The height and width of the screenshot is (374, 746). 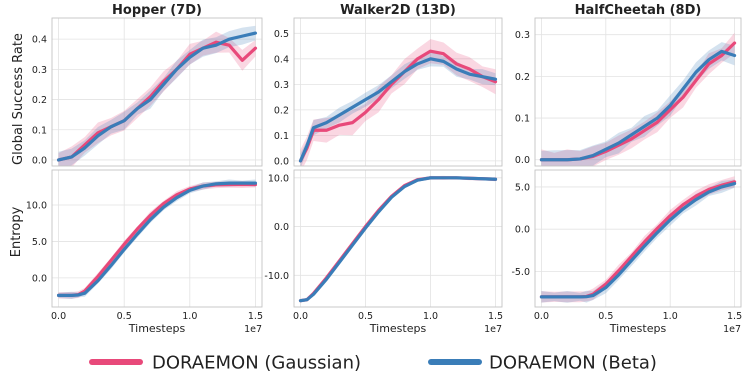 I want to click on panel-2: 0.0 0.1 0.2 0.3 HalfCheetah (8D), so click(x=628, y=85).